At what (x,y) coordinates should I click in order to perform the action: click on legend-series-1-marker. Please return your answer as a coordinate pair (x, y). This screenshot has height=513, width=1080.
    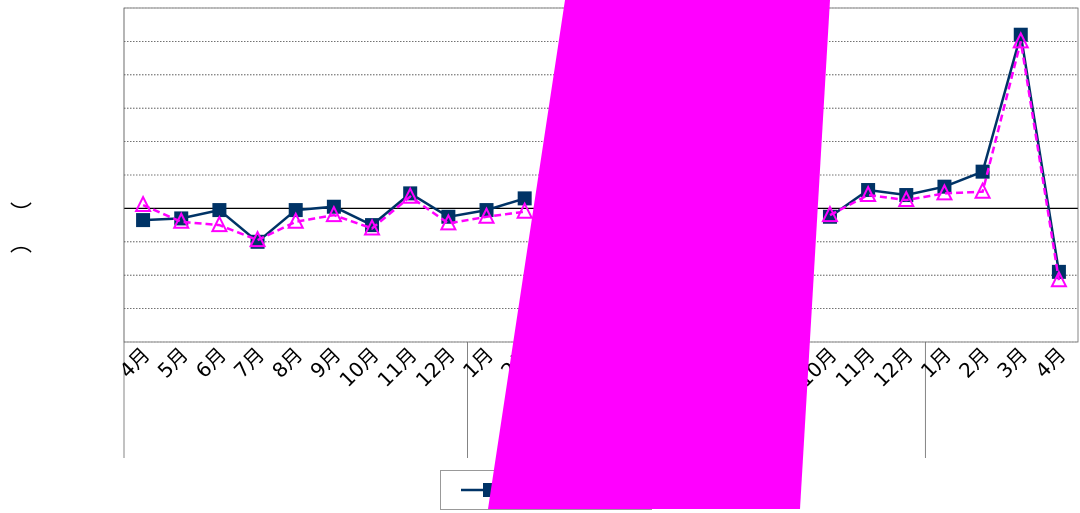
    Looking at the image, I should click on (490, 490).